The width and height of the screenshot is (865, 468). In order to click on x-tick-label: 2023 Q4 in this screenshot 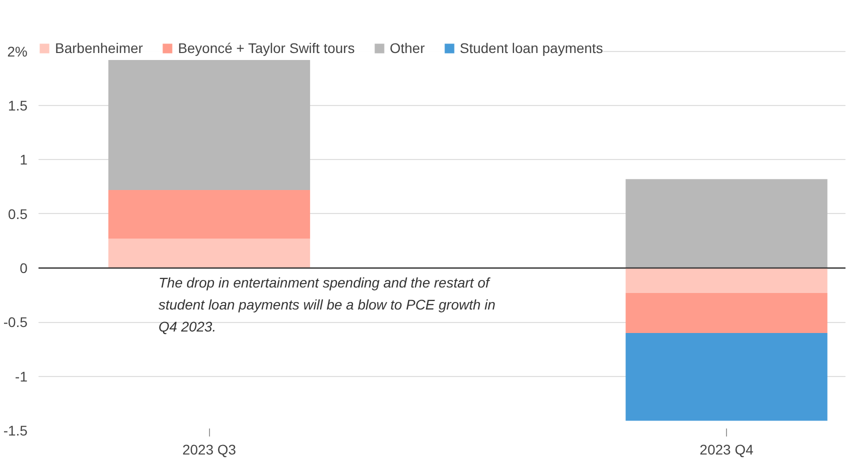, I will do `click(727, 450)`.